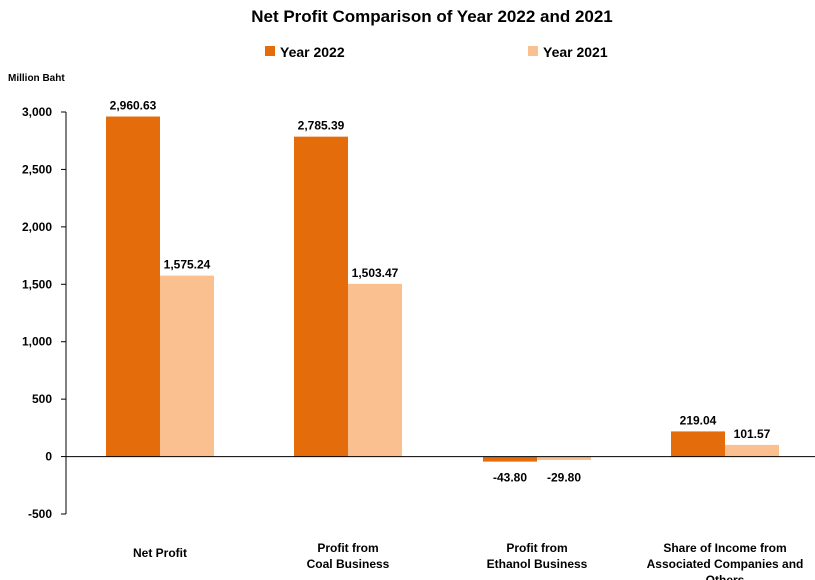 The height and width of the screenshot is (580, 815). Describe the element at coordinates (348, 564) in the screenshot. I see `x-category-label: Coal Business` at that location.